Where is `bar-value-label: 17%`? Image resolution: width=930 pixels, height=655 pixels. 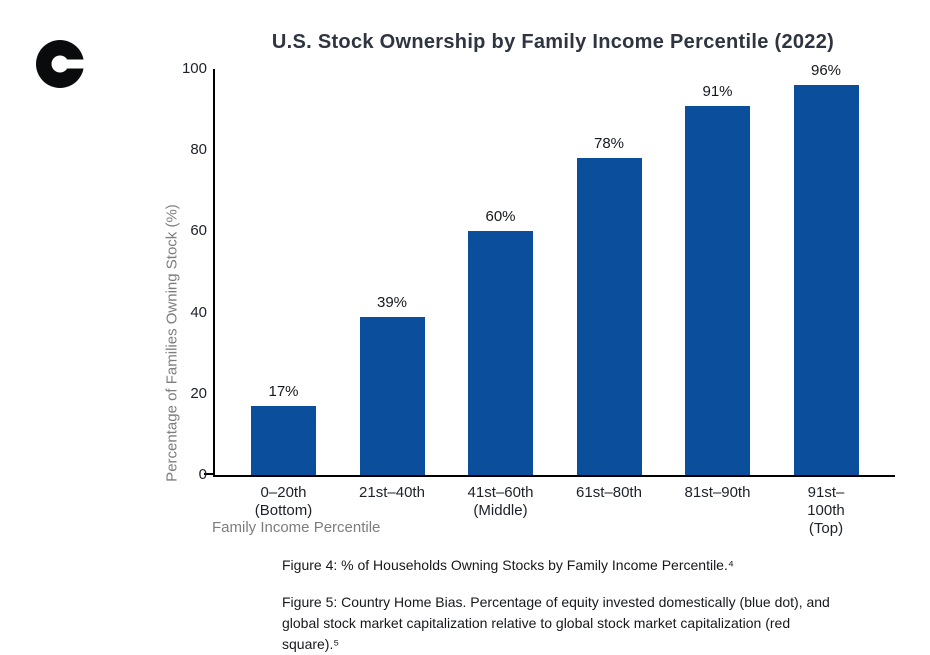
bar-value-label: 17% is located at coordinates (283, 391).